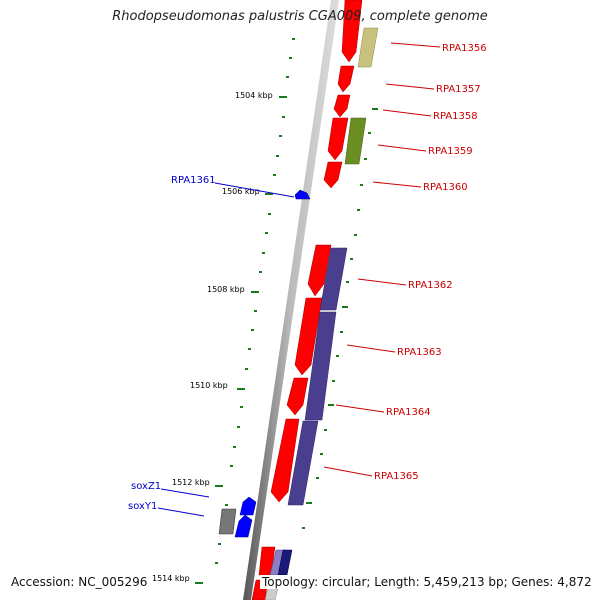 Image resolution: width=600 pixels, height=604 pixels. What do you see at coordinates (254, 95) in the screenshot?
I see `scale-label-1504: 1504 kbp` at bounding box center [254, 95].